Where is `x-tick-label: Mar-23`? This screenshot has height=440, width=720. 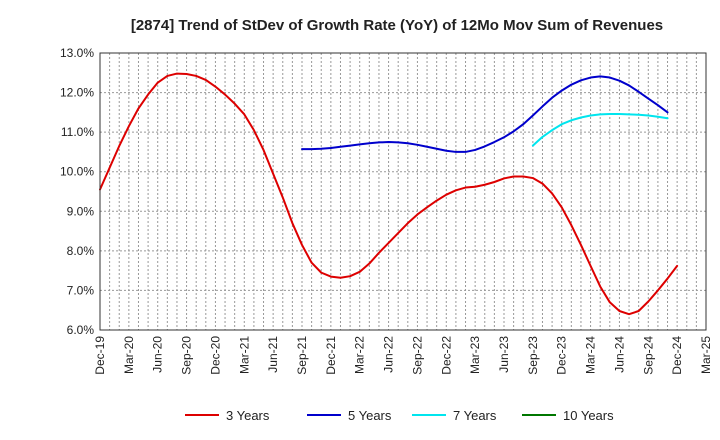
x-tick-label: Mar-23 is located at coordinates (475, 355).